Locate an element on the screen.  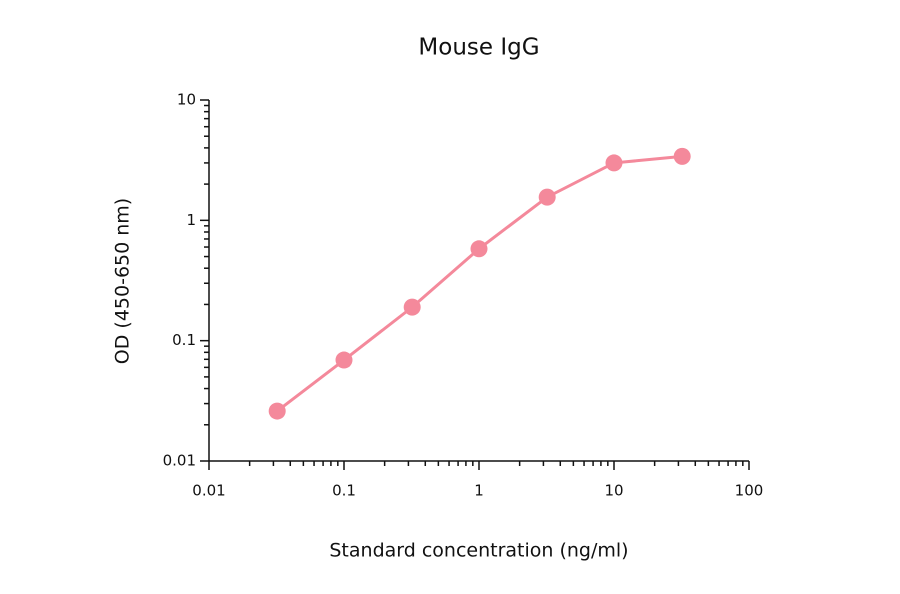
y-tick-label: 10 is located at coordinates (186, 100).